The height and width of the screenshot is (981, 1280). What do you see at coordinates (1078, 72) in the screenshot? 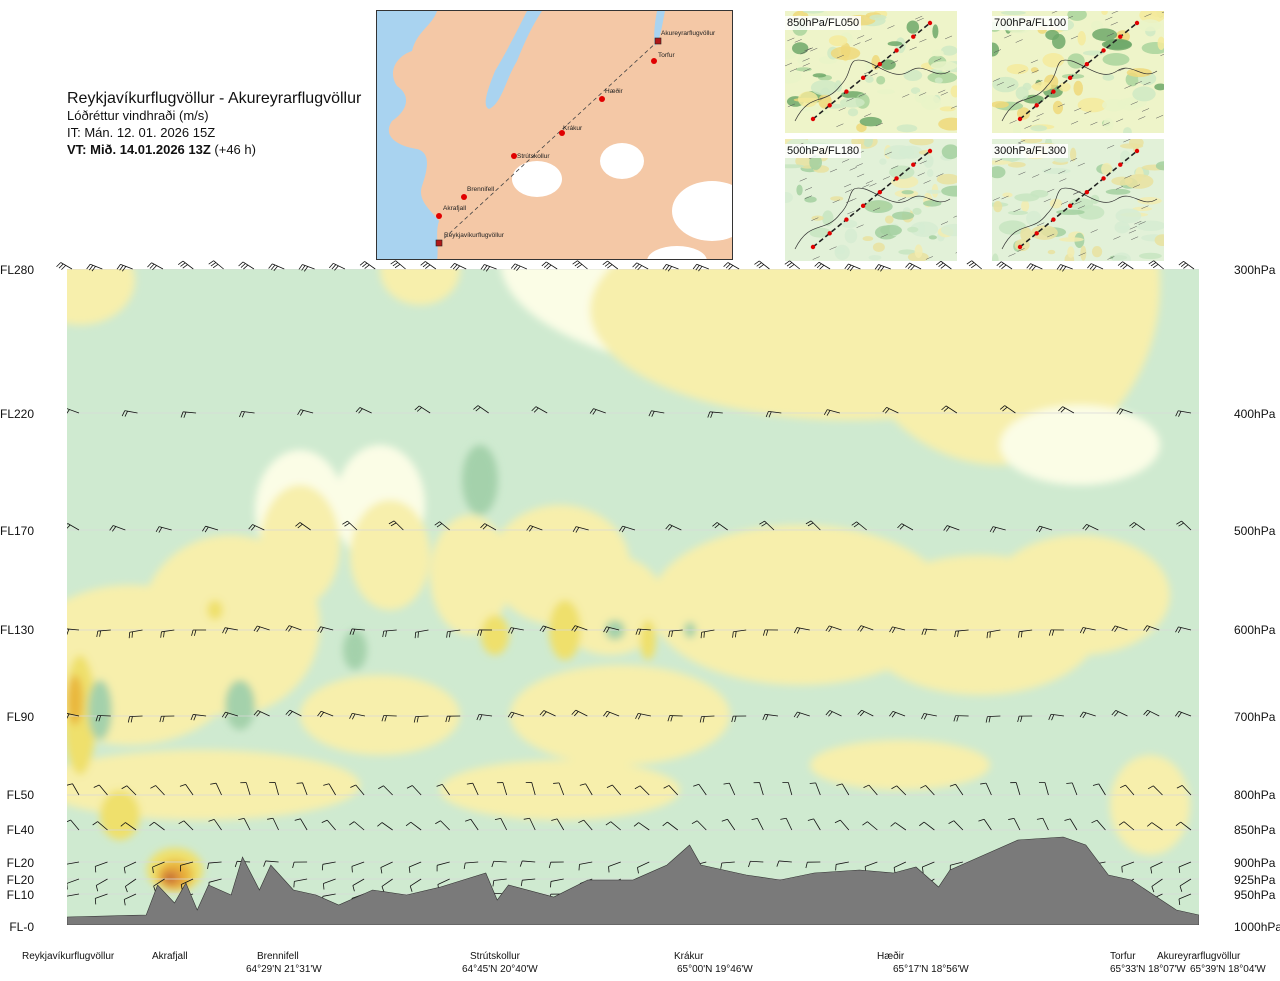
I see `level-map-700: 700hPa/FL100` at bounding box center [1078, 72].